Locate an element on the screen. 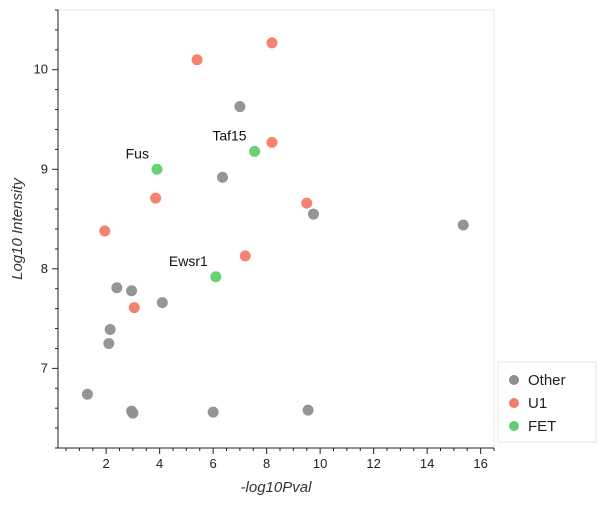 The height and width of the screenshot is (505, 600). y-axis-title: Log10 Intensity is located at coordinates (17, 228).